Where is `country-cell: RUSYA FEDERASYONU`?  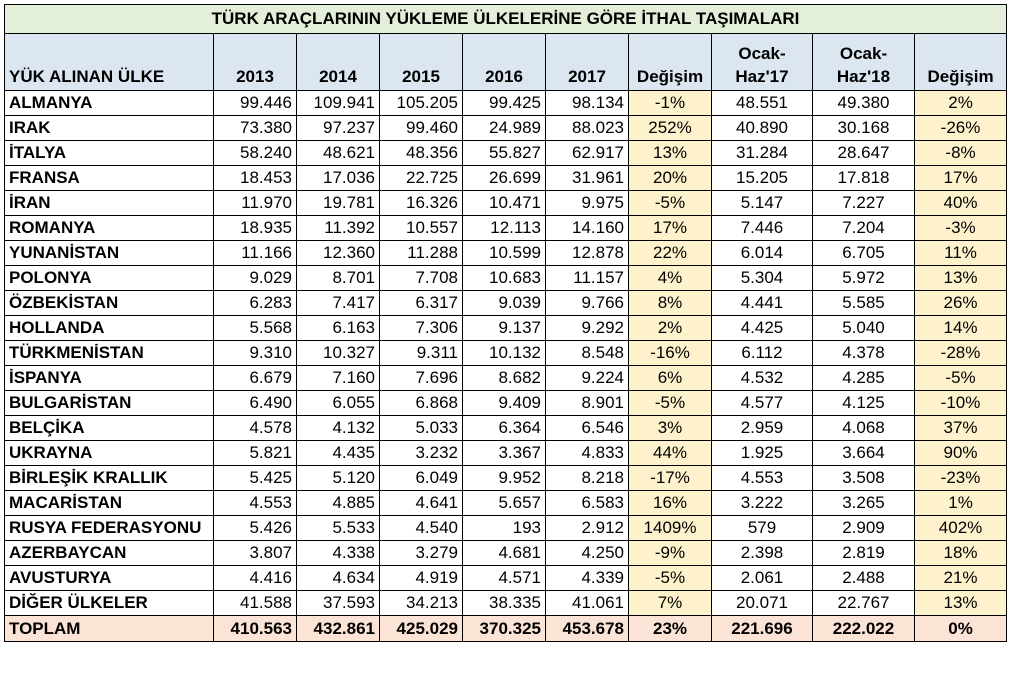
country-cell: RUSYA FEDERASYONU is located at coordinates (109, 528).